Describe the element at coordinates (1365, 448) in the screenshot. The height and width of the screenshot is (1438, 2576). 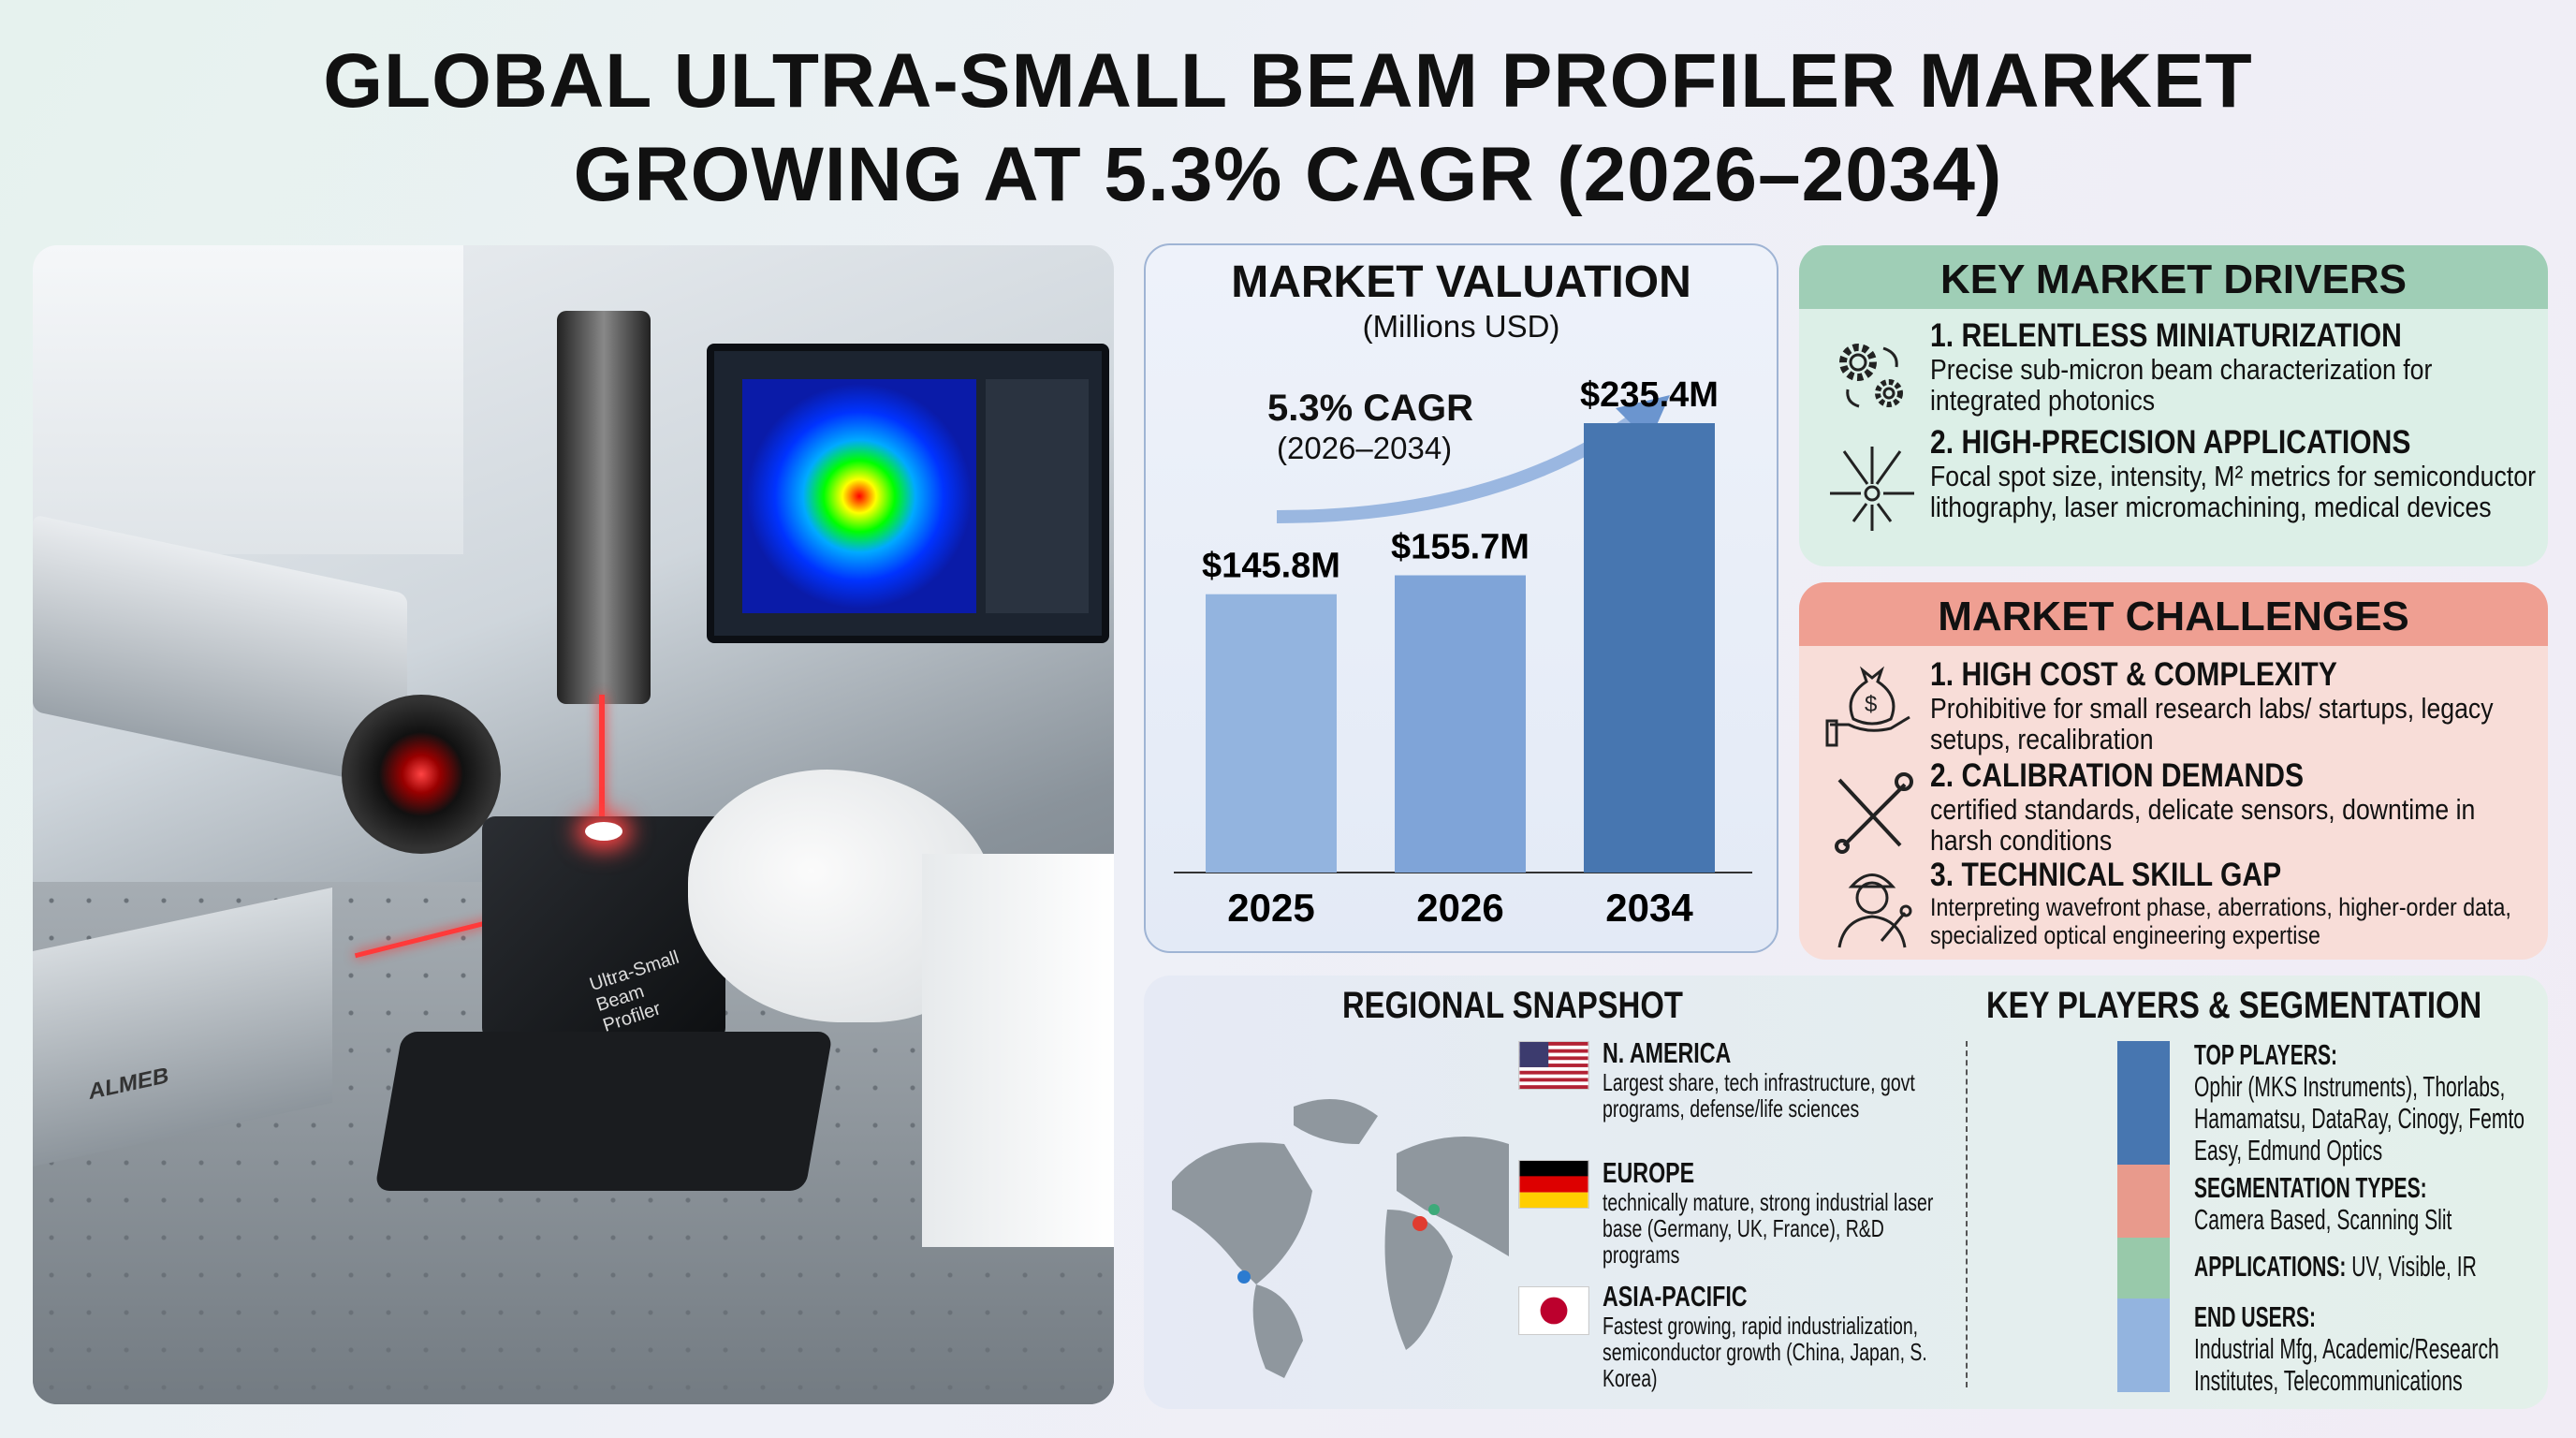
I see `cagr-period: (2026–2034)` at that location.